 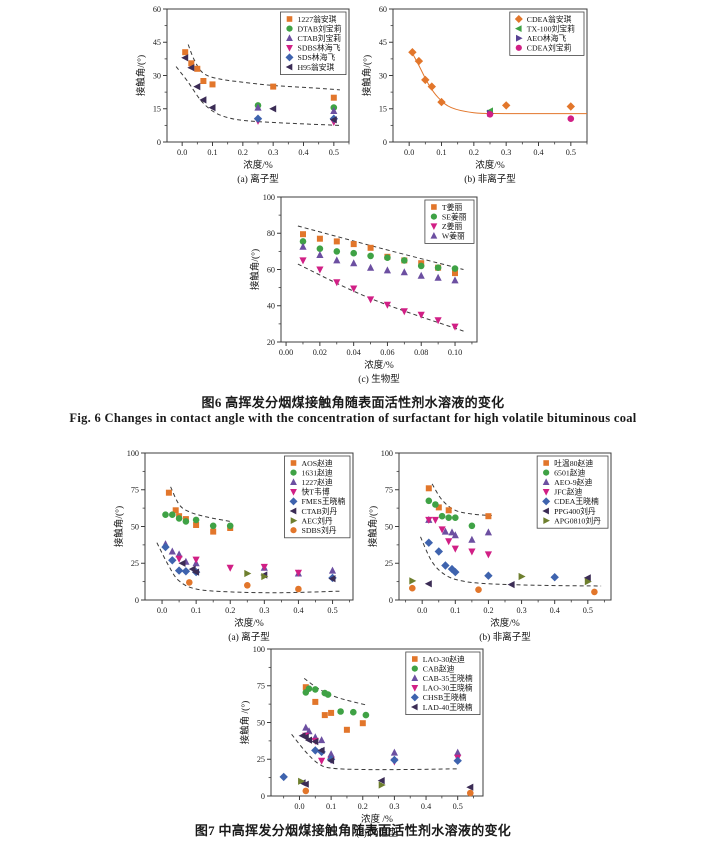 I want to click on x-tick-label: 0.06, so click(x=387, y=352).